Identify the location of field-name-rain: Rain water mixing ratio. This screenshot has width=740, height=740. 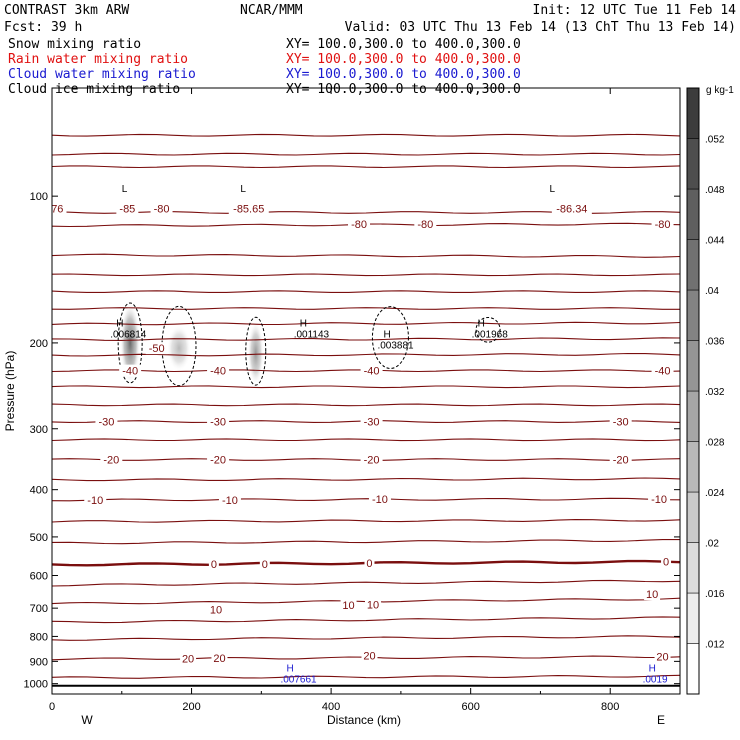
(98, 59).